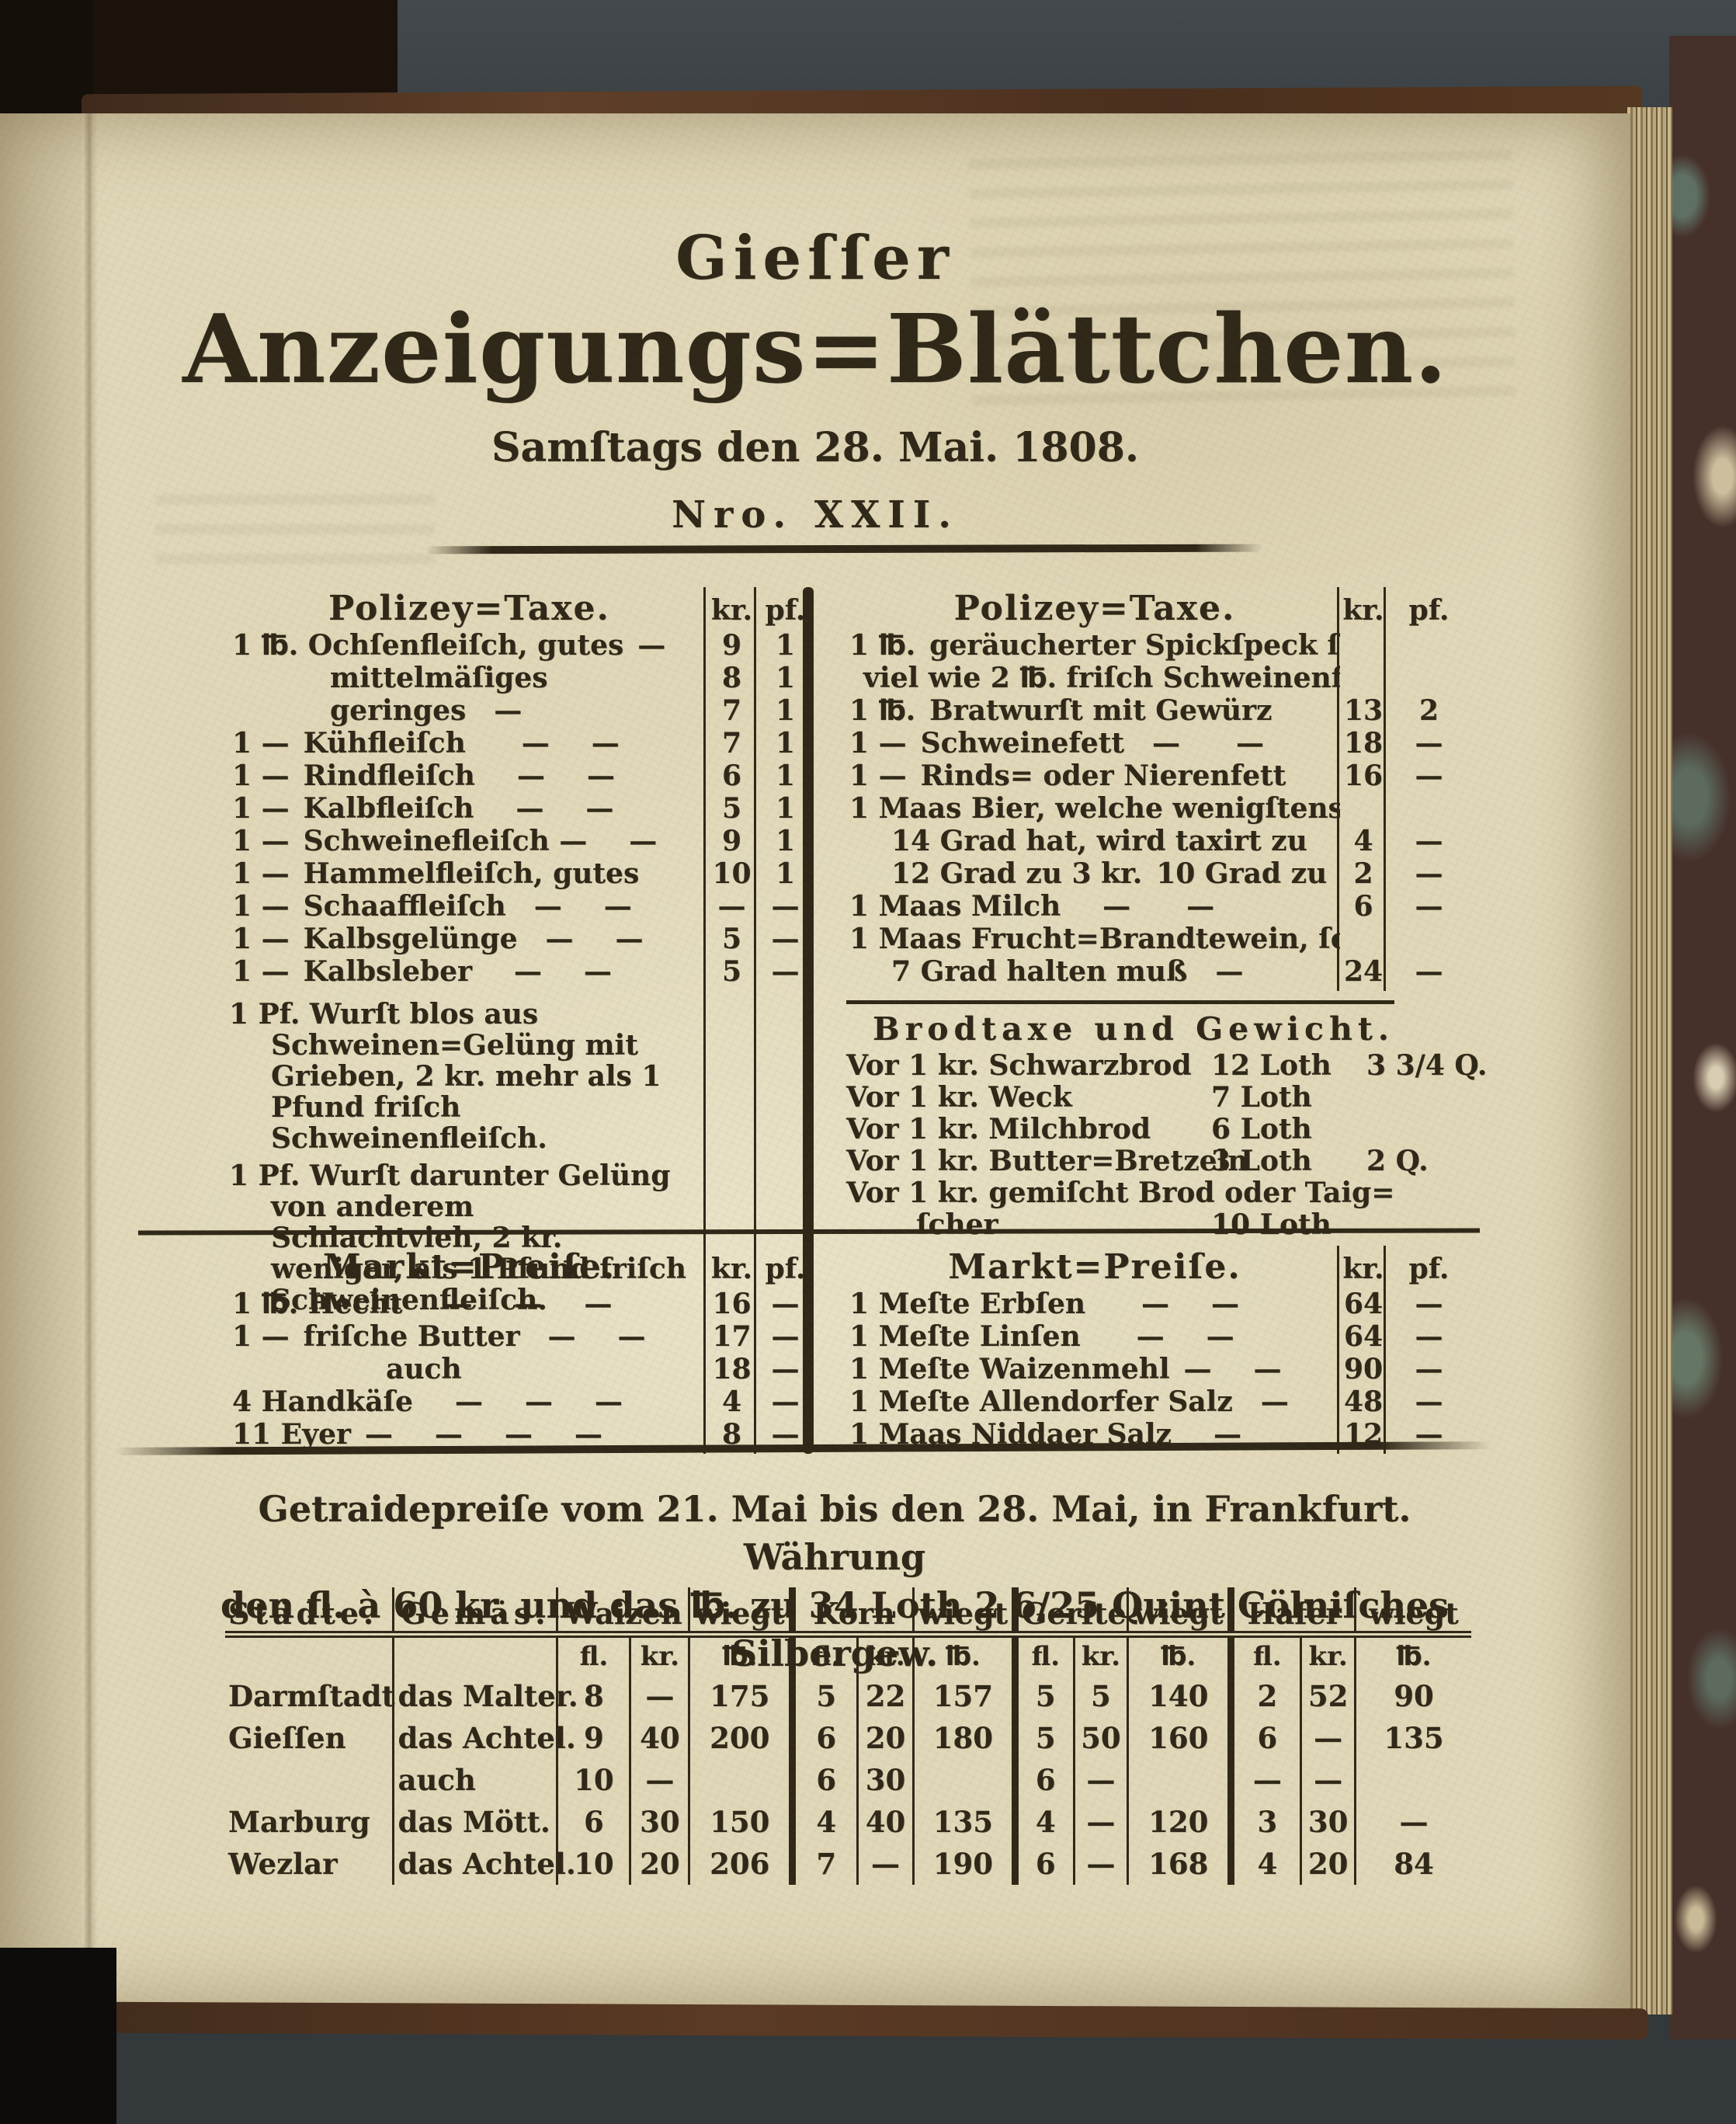 The height and width of the screenshot is (2124, 1736). I want to click on table-row: 7 Grad halten muß — 24 —, so click(1158, 971).